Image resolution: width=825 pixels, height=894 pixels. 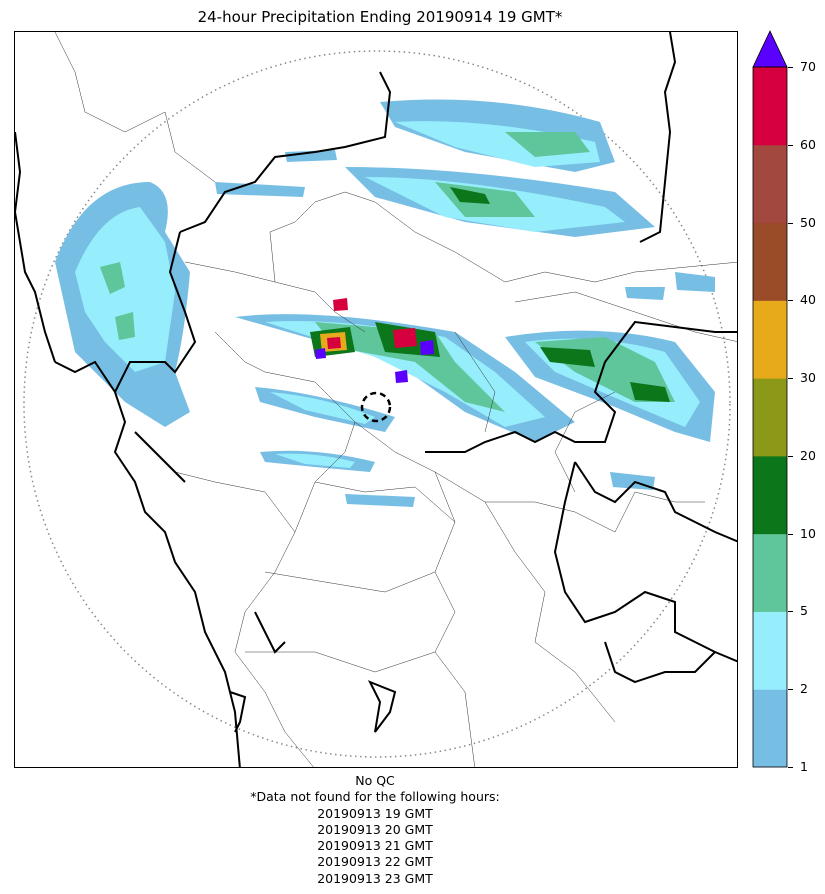 I want to click on colorbar-extend-arrow, so click(x=770, y=49).